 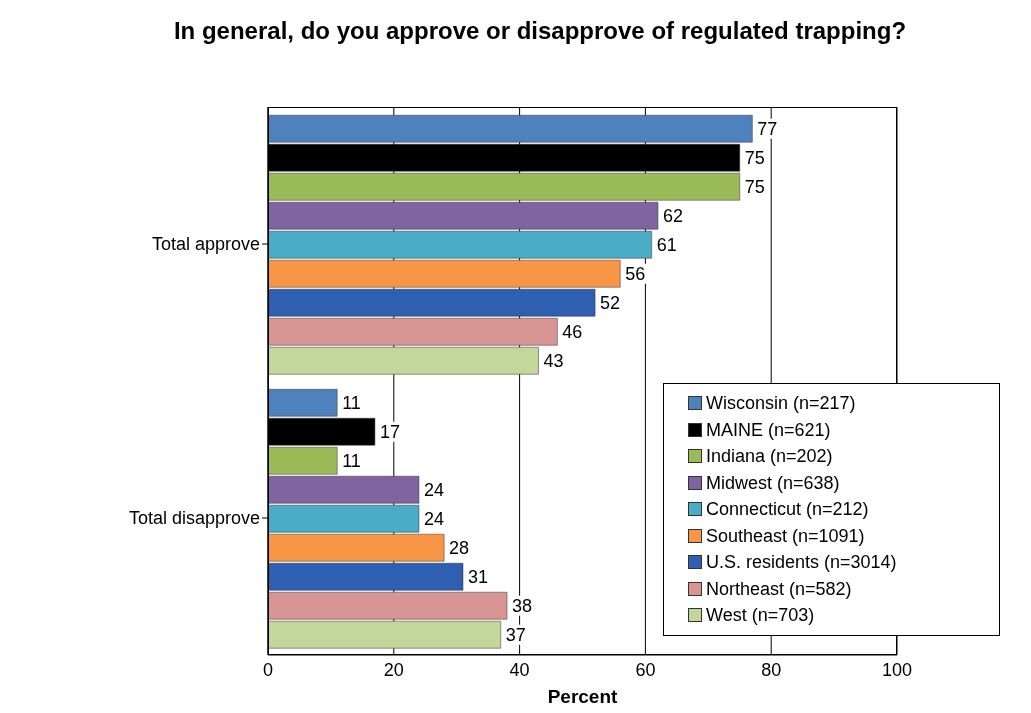 What do you see at coordinates (583, 696) in the screenshot?
I see `x-axis-title: Percent` at bounding box center [583, 696].